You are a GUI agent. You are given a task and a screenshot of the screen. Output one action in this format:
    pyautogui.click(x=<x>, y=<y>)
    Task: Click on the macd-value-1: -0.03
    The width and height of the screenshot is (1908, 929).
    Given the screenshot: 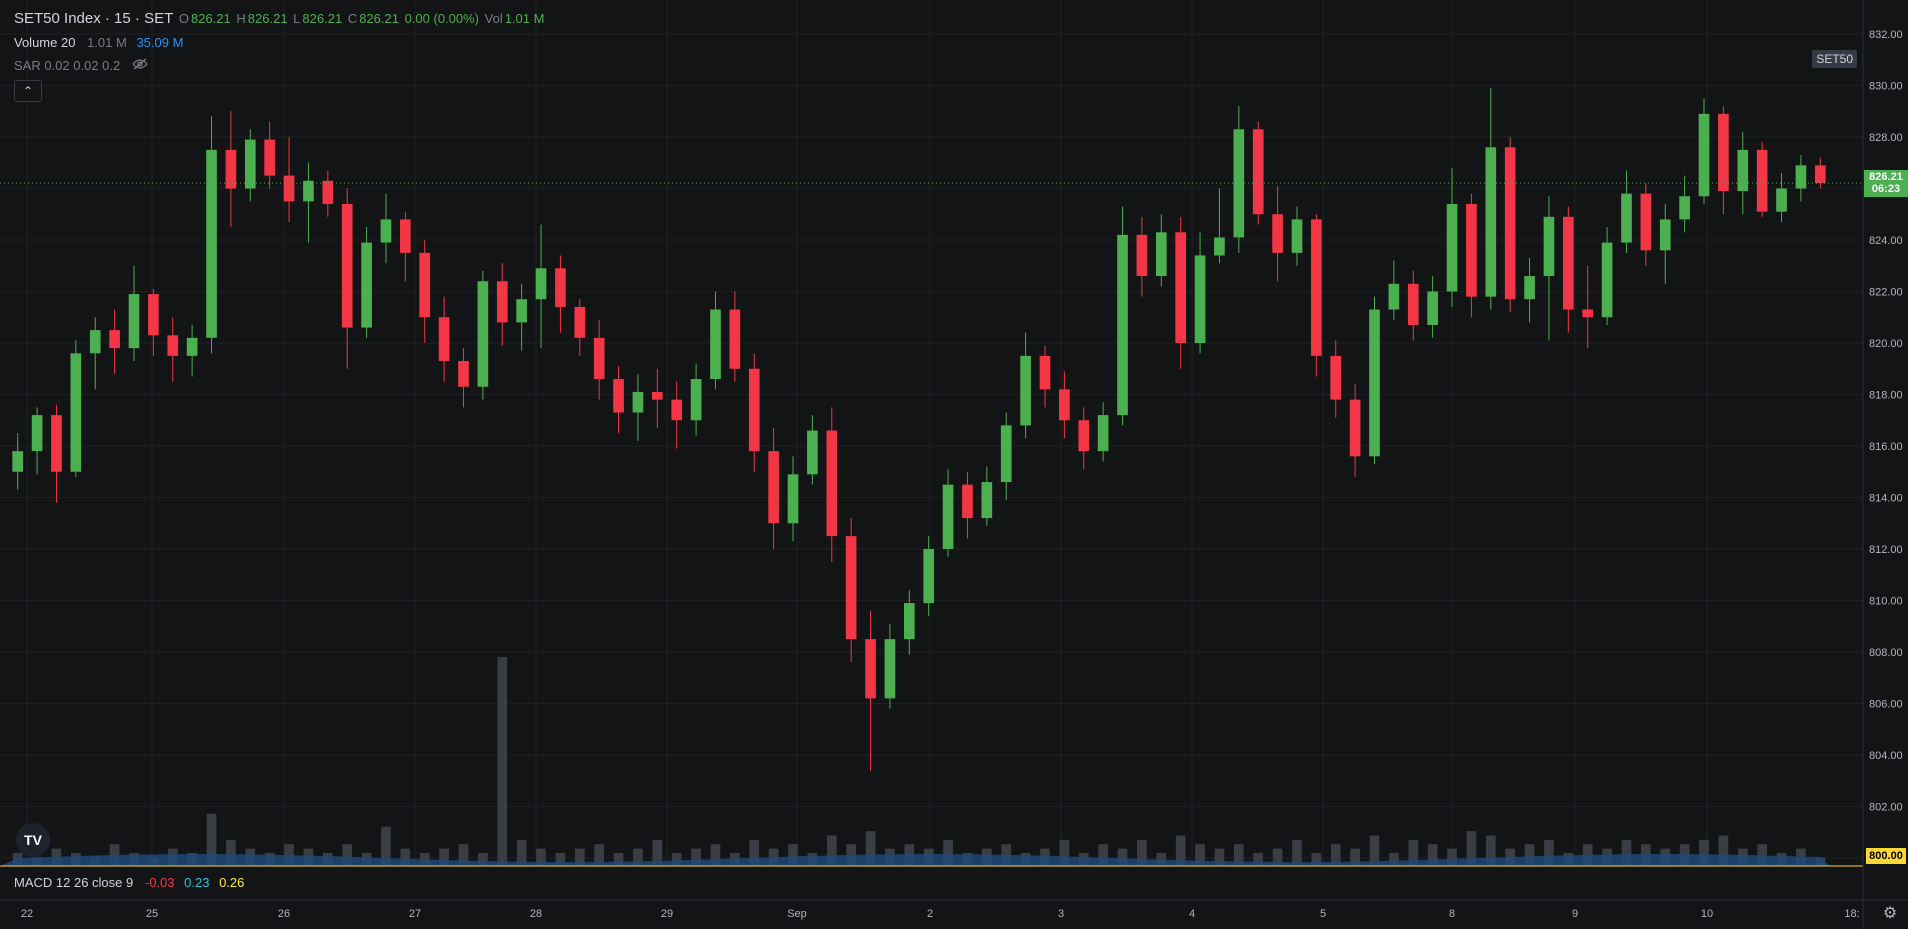 What is the action you would take?
    pyautogui.click(x=159, y=882)
    